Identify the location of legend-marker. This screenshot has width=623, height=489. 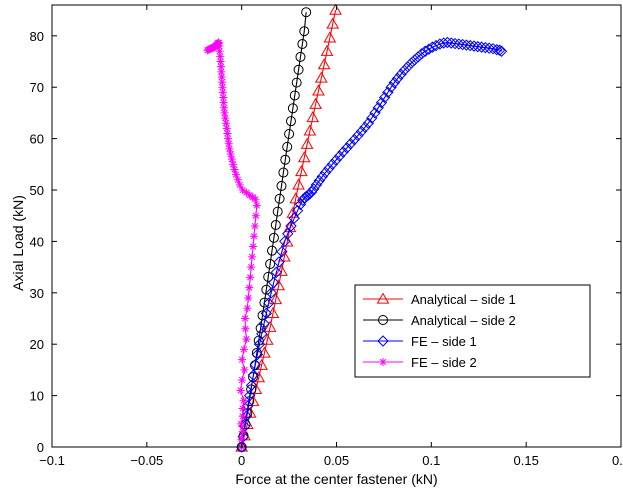
(383, 320).